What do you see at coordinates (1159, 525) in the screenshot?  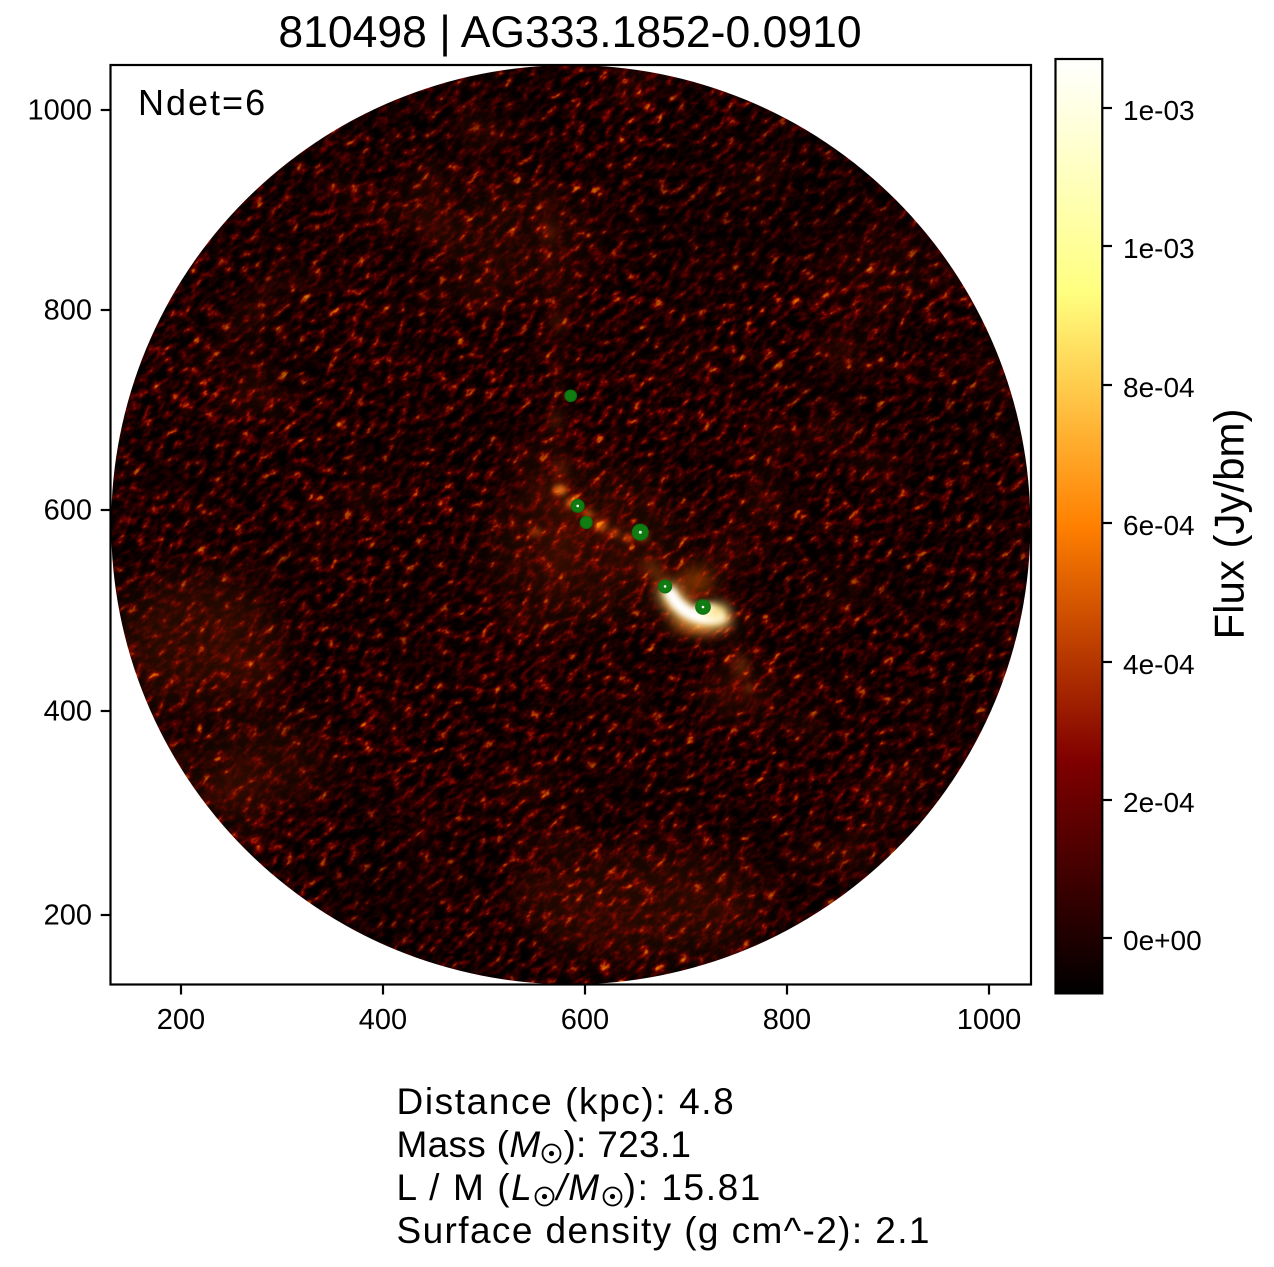 I see `svg-text: 6e-04` at bounding box center [1159, 525].